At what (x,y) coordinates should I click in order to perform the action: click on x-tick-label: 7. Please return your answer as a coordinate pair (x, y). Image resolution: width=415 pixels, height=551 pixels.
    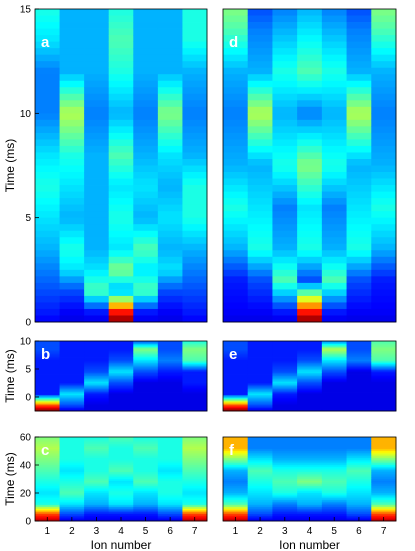
    Looking at the image, I should click on (384, 531).